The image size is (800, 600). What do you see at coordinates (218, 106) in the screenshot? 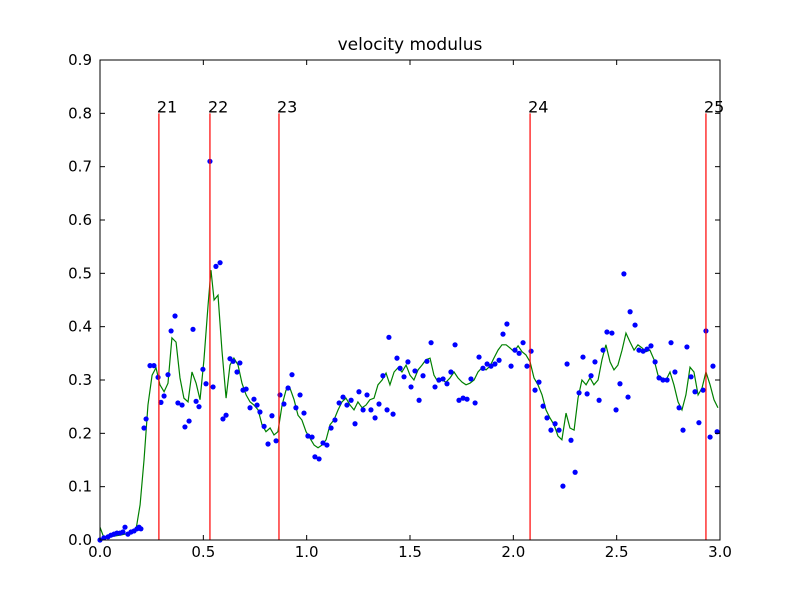
I see `event-label: 22` at bounding box center [218, 106].